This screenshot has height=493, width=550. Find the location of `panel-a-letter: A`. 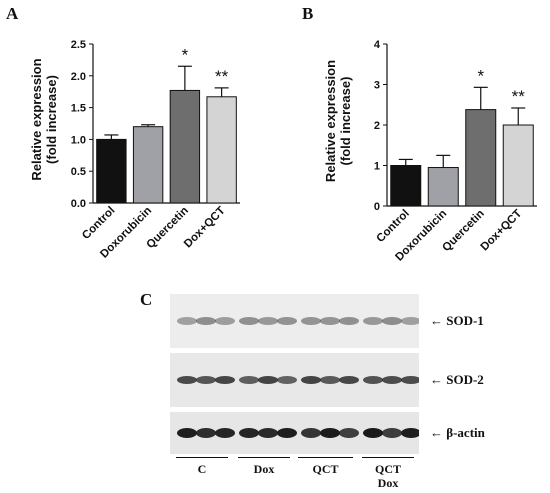

panel-a-letter: A is located at coordinates (12, 13).